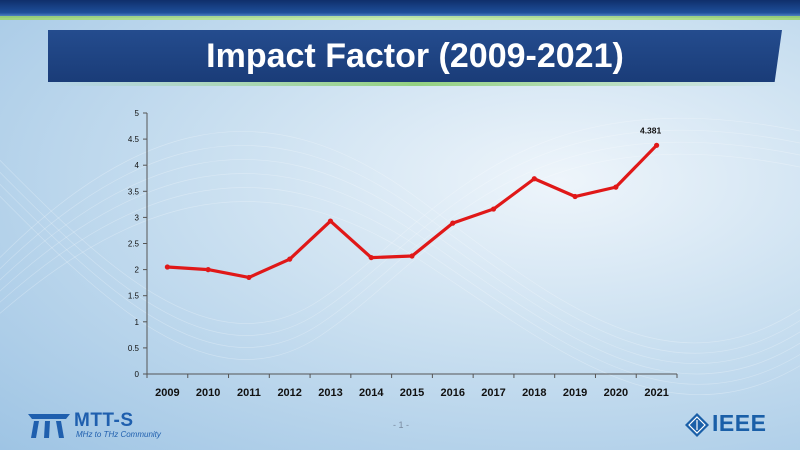 This screenshot has width=800, height=450. Describe the element at coordinates (616, 393) in the screenshot. I see `x-tick-label: 2020` at that location.